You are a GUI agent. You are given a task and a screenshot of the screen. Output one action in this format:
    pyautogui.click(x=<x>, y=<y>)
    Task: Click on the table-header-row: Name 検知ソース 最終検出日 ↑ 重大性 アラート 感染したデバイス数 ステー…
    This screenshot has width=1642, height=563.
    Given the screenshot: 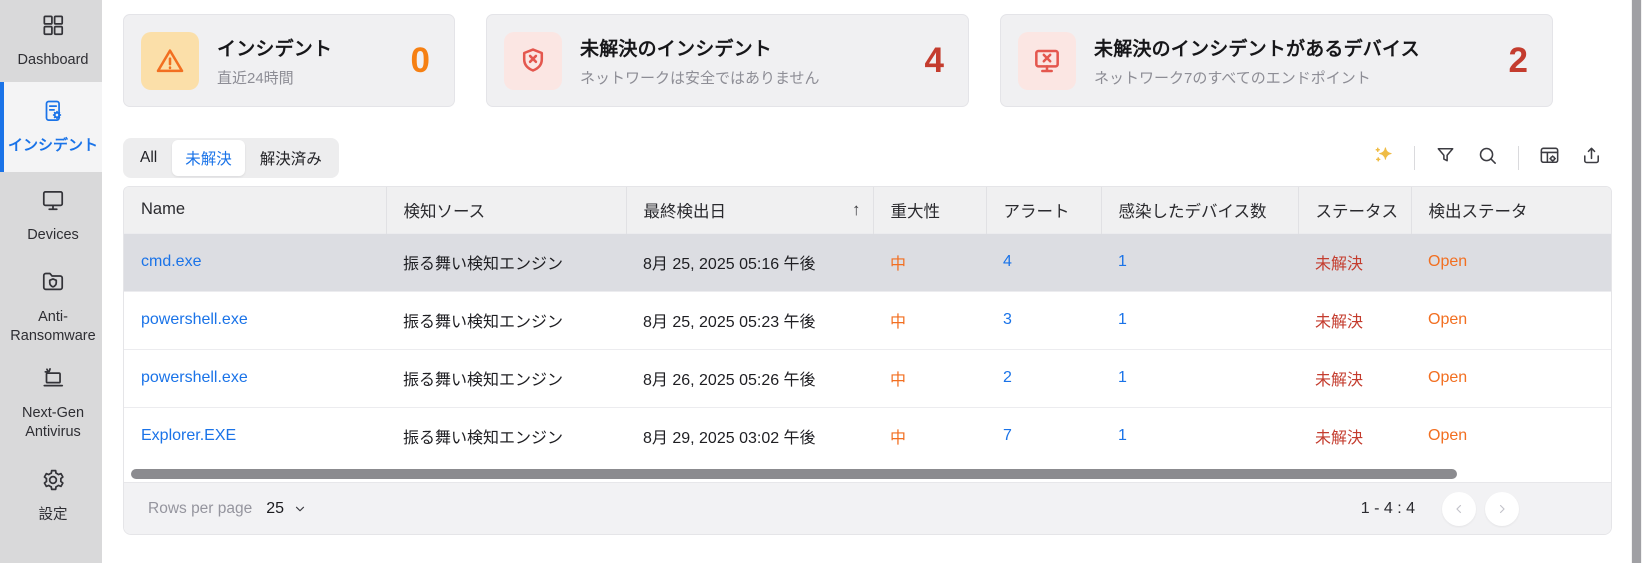 What is the action you would take?
    pyautogui.click(x=867, y=210)
    